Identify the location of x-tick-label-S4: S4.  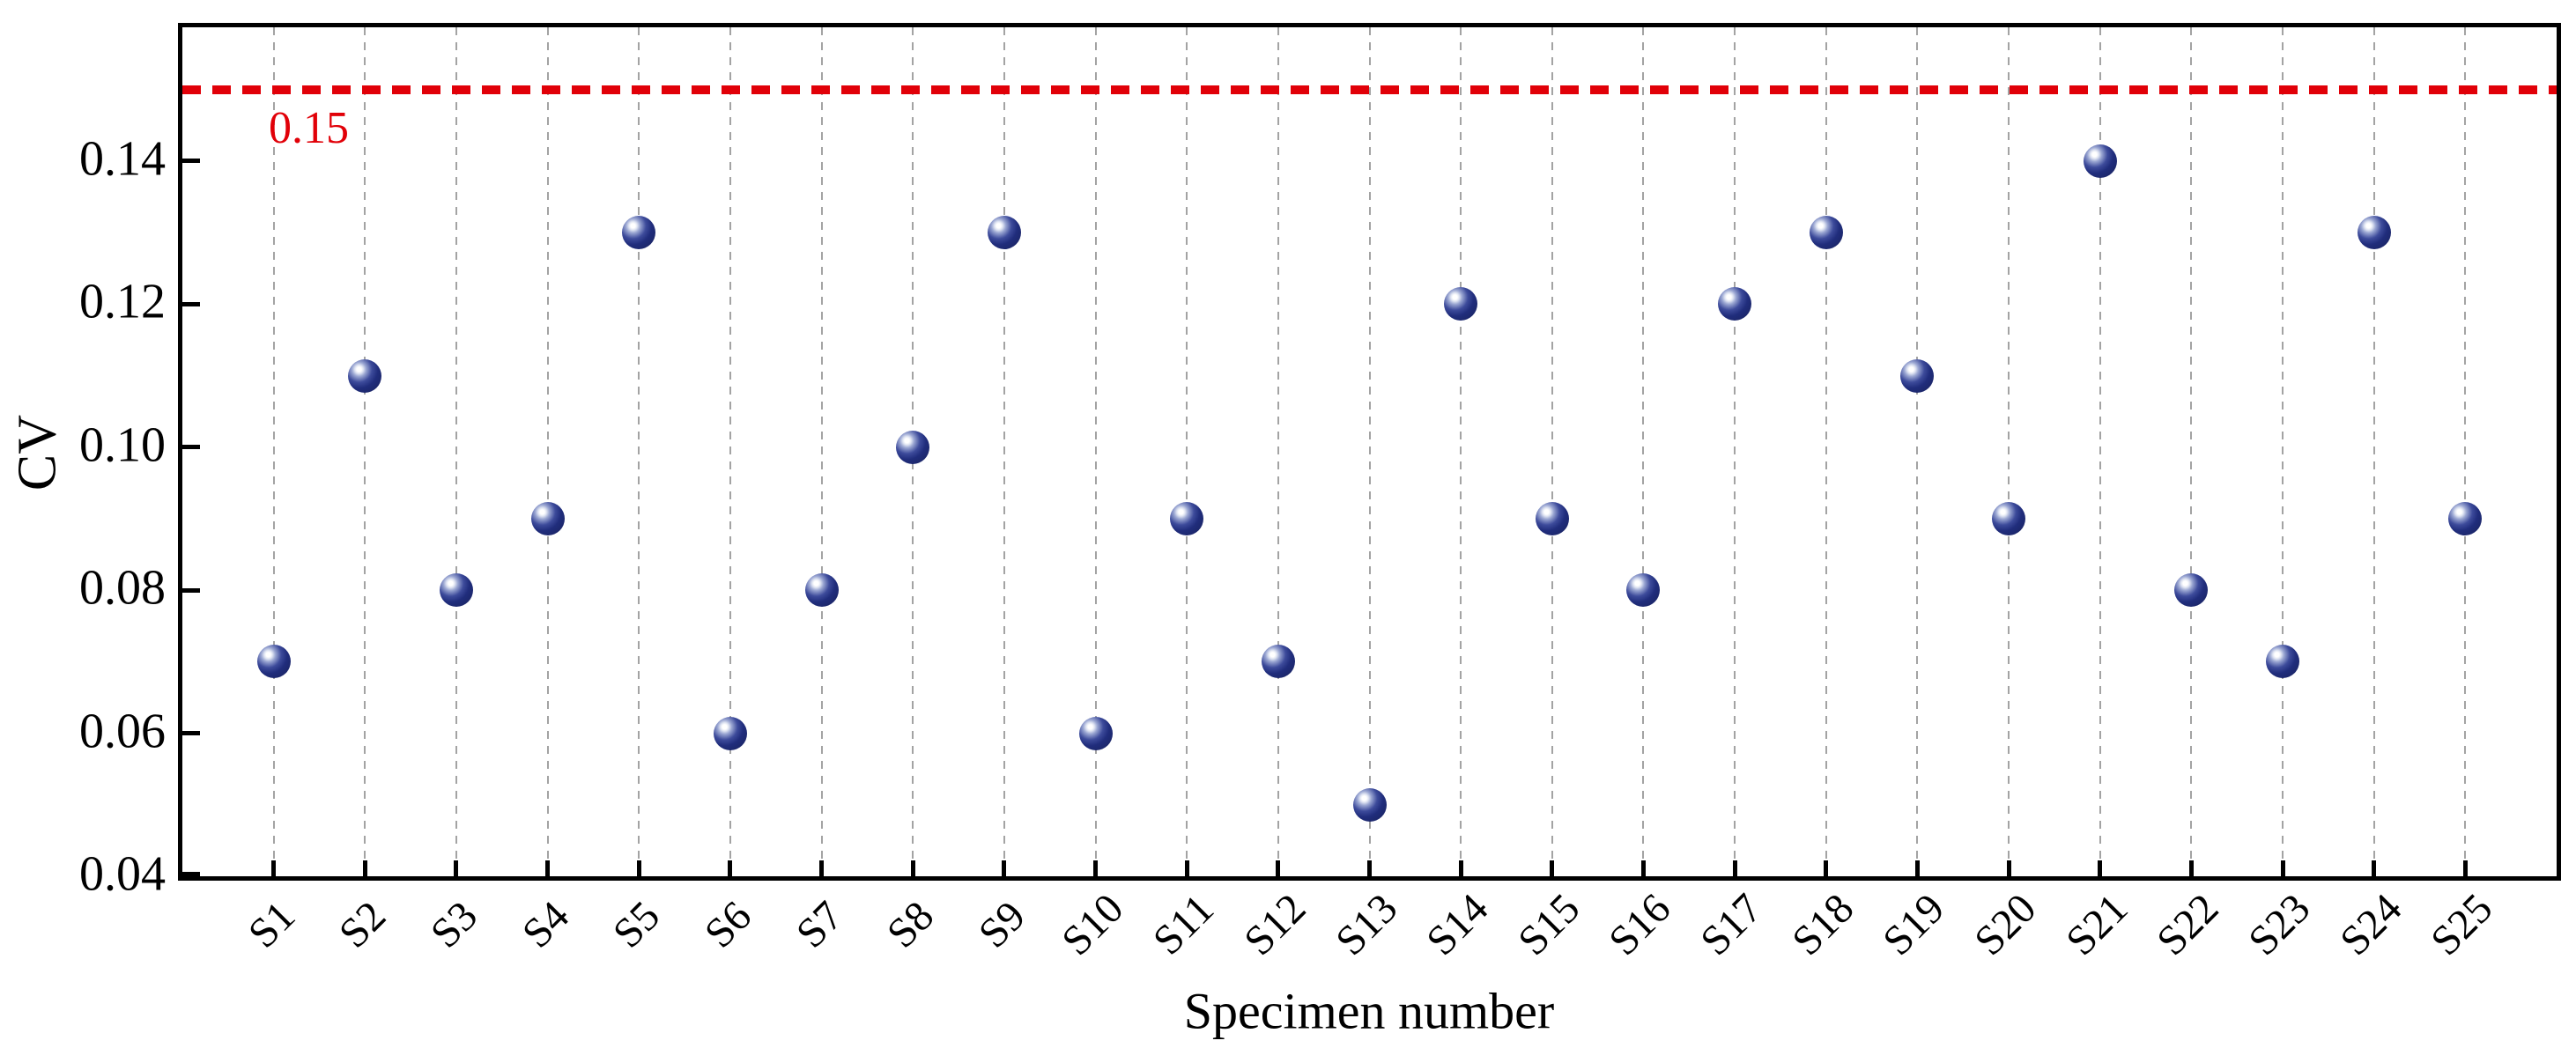
(545, 924).